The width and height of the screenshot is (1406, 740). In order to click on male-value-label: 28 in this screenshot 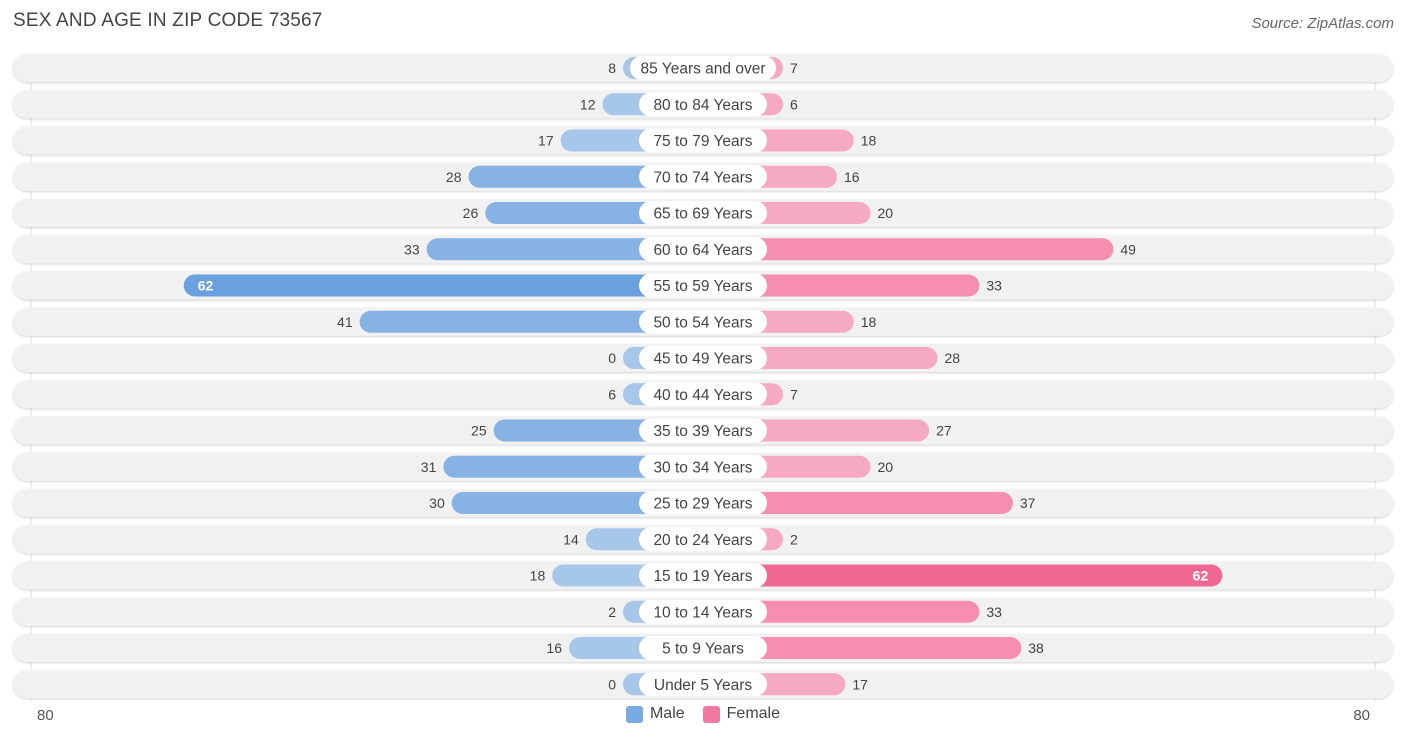, I will do `click(454, 177)`.